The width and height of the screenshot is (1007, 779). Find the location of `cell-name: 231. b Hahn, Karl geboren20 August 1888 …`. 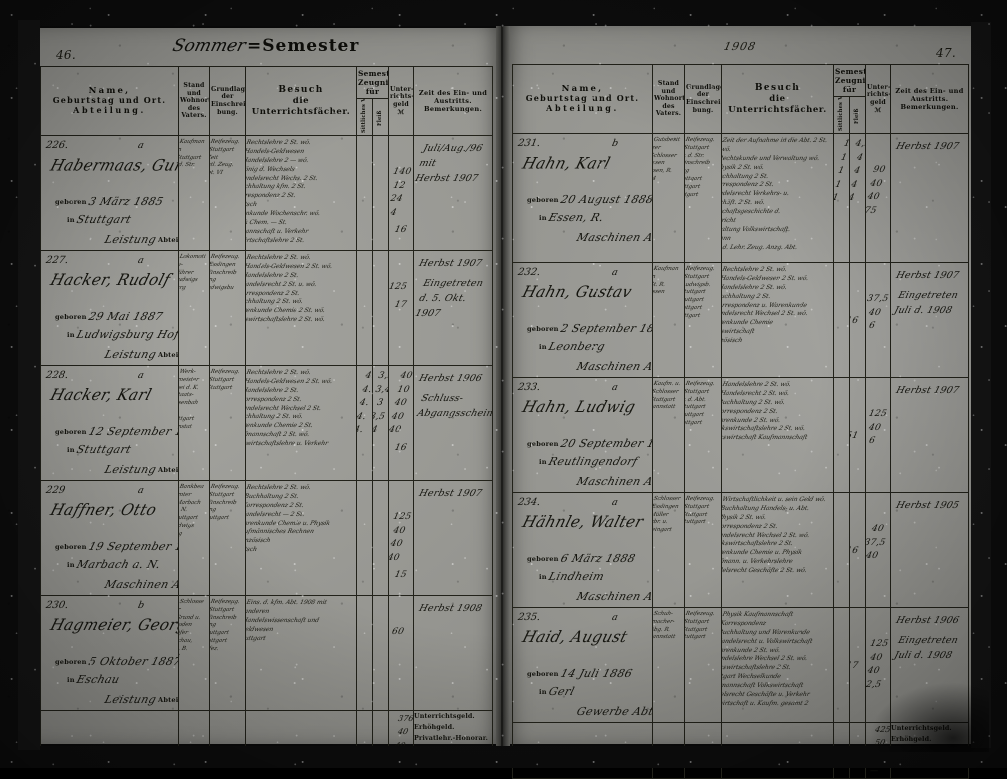

cell-name: 231. b Hahn, Karl geboren20 August 1888 … is located at coordinates (582, 198).